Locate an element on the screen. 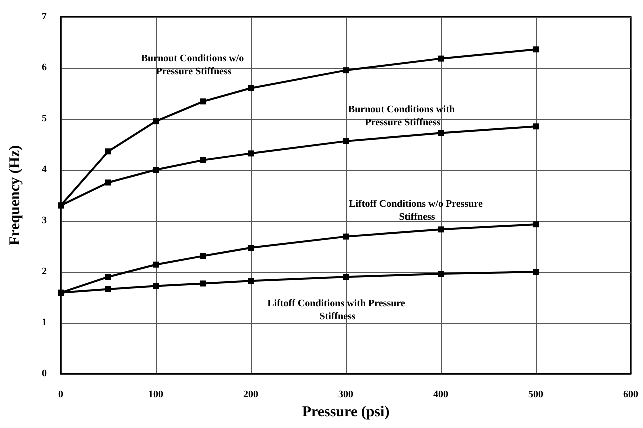 The width and height of the screenshot is (643, 428). x-tick-label: 100 is located at coordinates (156, 395).